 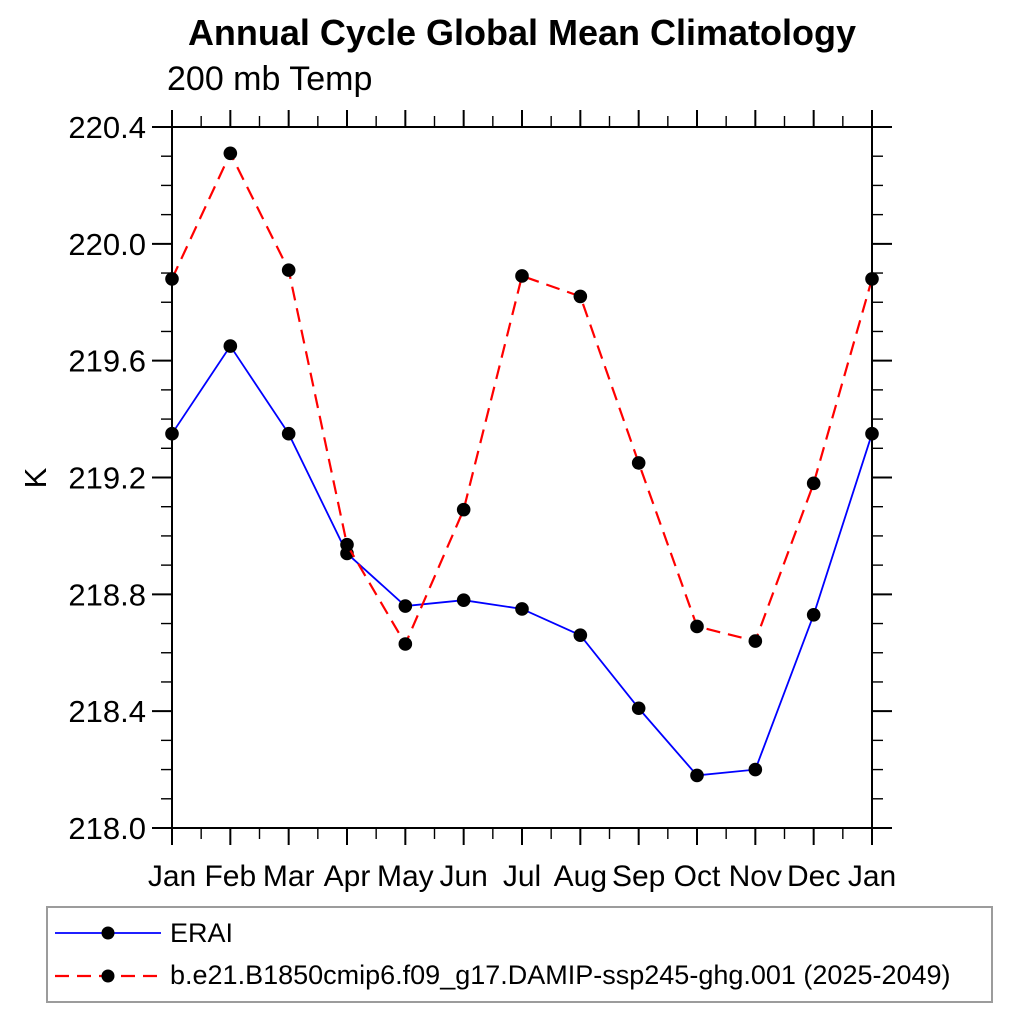 What do you see at coordinates (230, 876) in the screenshot?
I see `x-tick-label: Feb` at bounding box center [230, 876].